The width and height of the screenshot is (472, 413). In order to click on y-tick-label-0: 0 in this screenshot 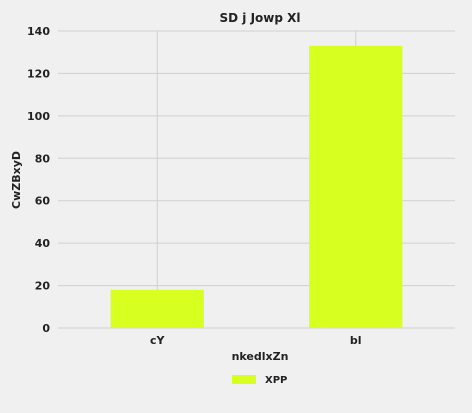, I will do `click(46, 328)`.